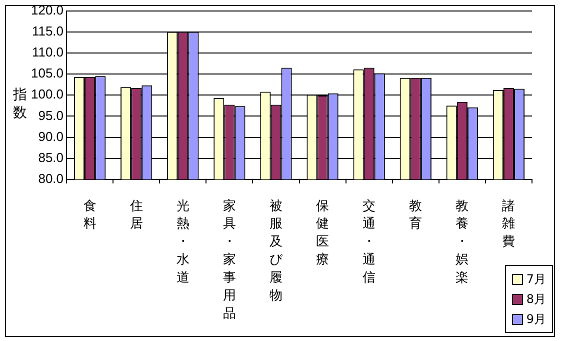  Describe the element at coordinates (536, 279) in the screenshot. I see `legend-label: 7月` at that location.